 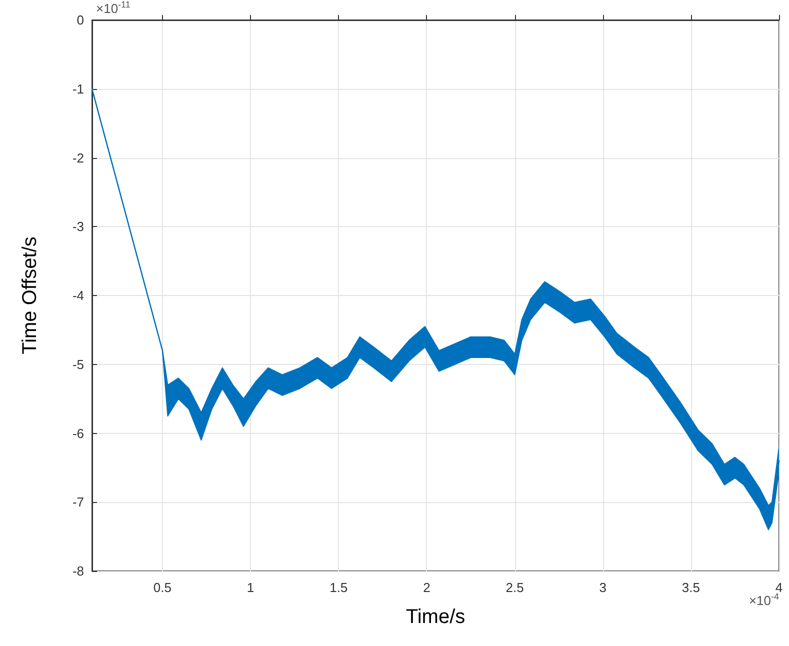 I want to click on y-tick-label: -5, so click(x=78, y=364).